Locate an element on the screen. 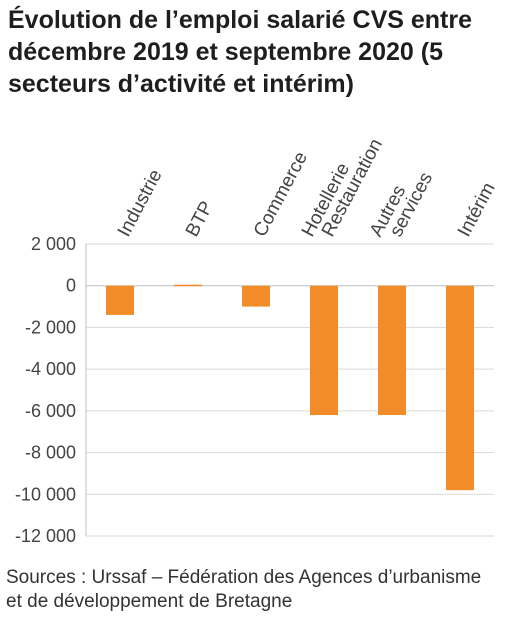 The width and height of the screenshot is (508, 623). y-tick-label: -6 000 is located at coordinates (50, 411).